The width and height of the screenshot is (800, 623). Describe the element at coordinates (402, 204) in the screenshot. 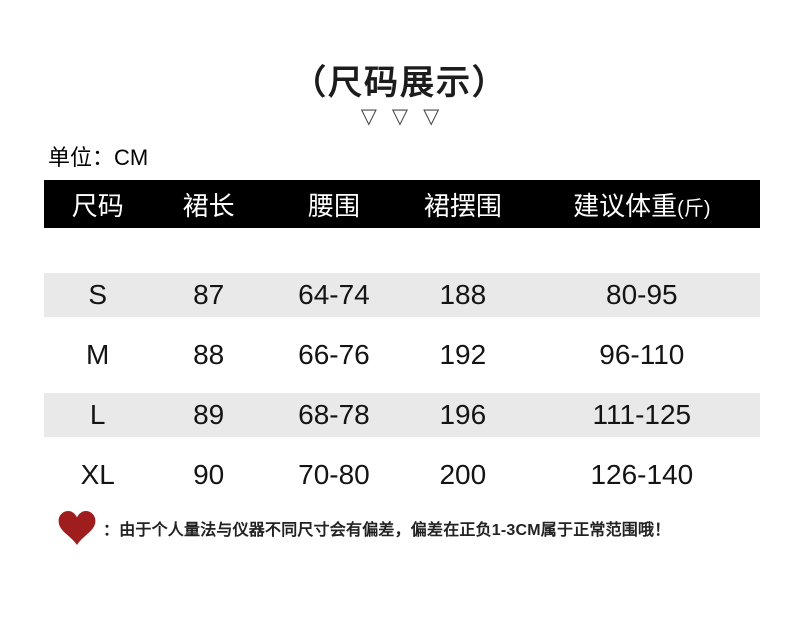

I see `table-header-row: 尺码 裙长 腰围 裙摆围 建议体重(斤)` at that location.